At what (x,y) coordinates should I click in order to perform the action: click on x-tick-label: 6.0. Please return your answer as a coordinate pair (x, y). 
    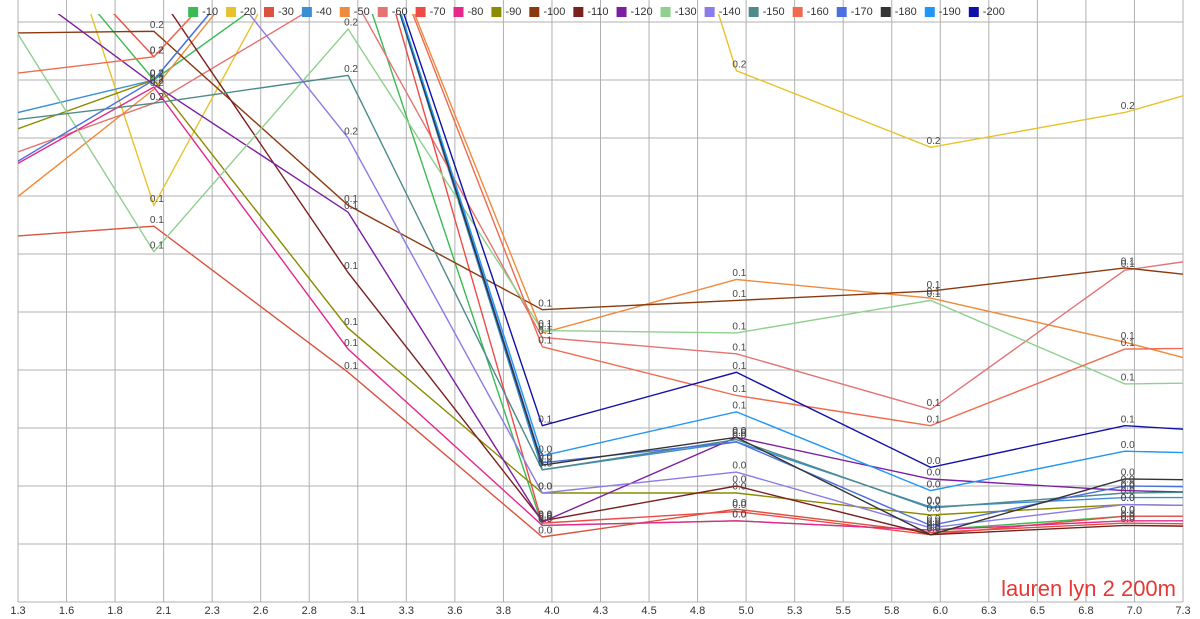
    Looking at the image, I should click on (940, 611).